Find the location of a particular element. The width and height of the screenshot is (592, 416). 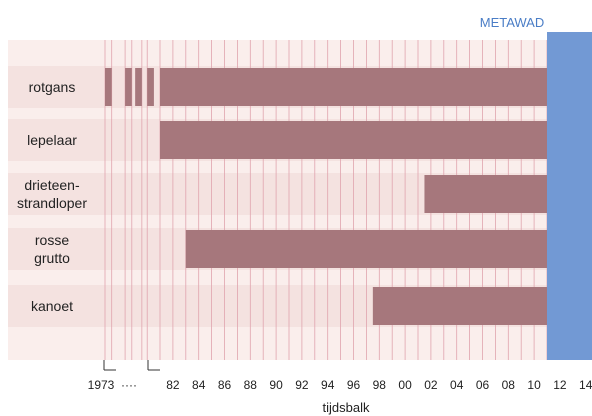

x-tick-label: 94 is located at coordinates (328, 385).